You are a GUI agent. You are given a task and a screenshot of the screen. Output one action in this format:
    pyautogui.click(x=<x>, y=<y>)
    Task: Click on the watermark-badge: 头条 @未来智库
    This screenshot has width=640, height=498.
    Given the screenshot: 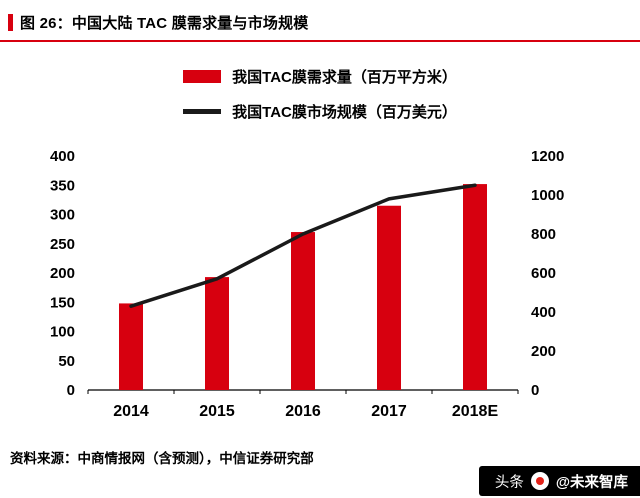 What is the action you would take?
    pyautogui.click(x=559, y=481)
    